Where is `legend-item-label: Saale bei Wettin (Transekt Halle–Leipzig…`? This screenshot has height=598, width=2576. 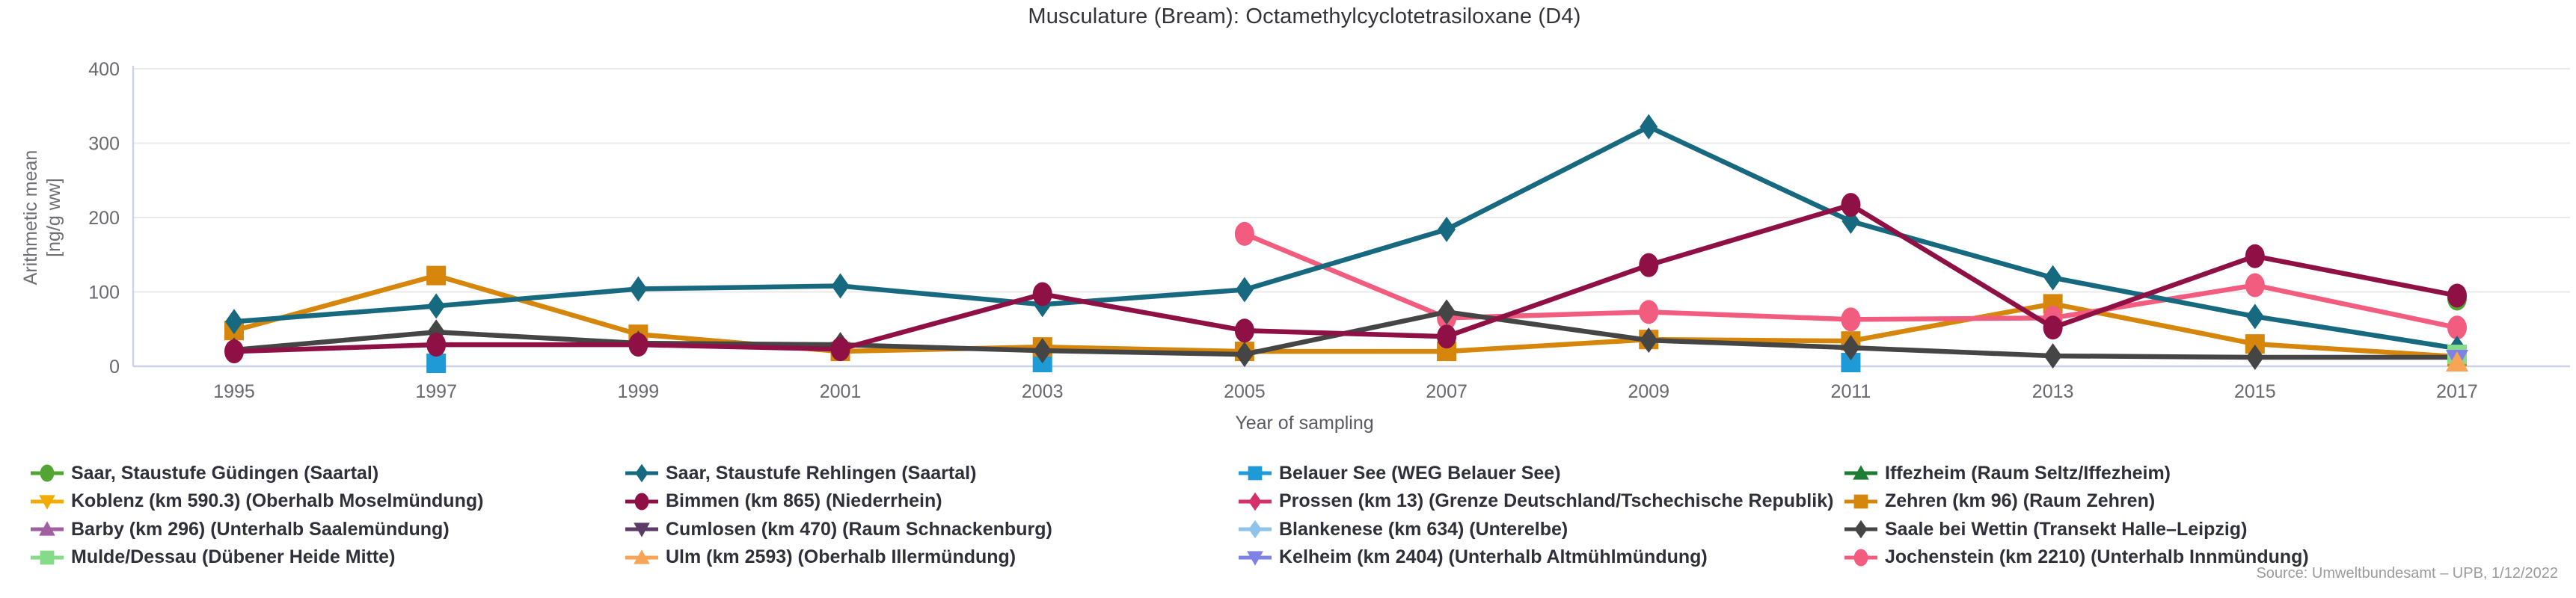
legend-item-label: Saale bei Wettin (Transekt Halle–Leipzig… is located at coordinates (2066, 529).